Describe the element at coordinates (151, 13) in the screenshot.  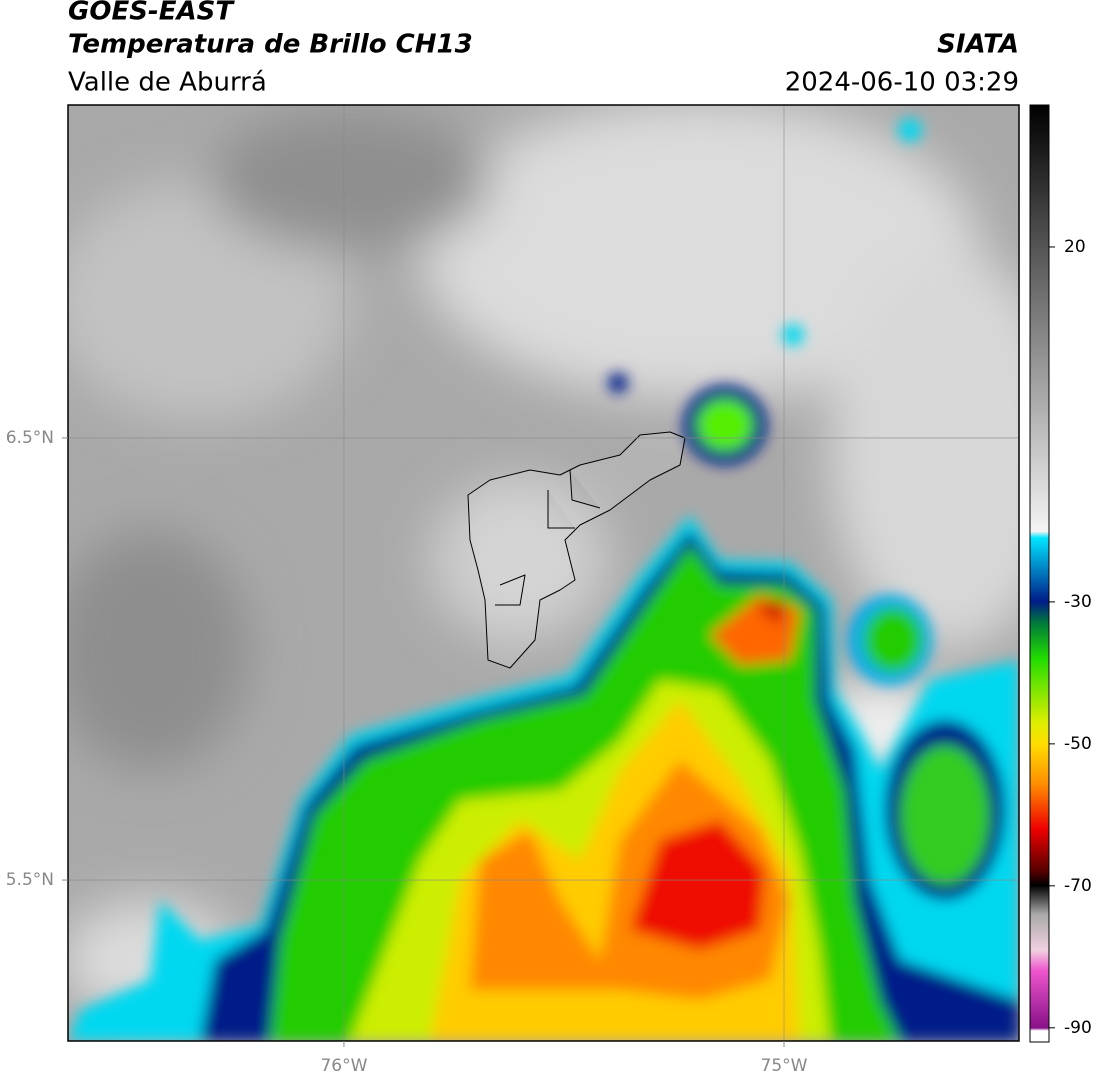
I see `title: GOES-EAST` at that location.